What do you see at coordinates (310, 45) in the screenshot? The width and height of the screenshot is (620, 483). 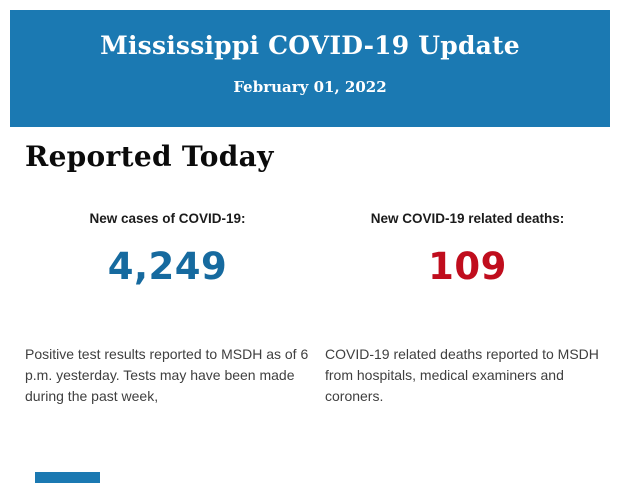 I see `newsletter-title: Mississippi COVID-19 Update` at bounding box center [310, 45].